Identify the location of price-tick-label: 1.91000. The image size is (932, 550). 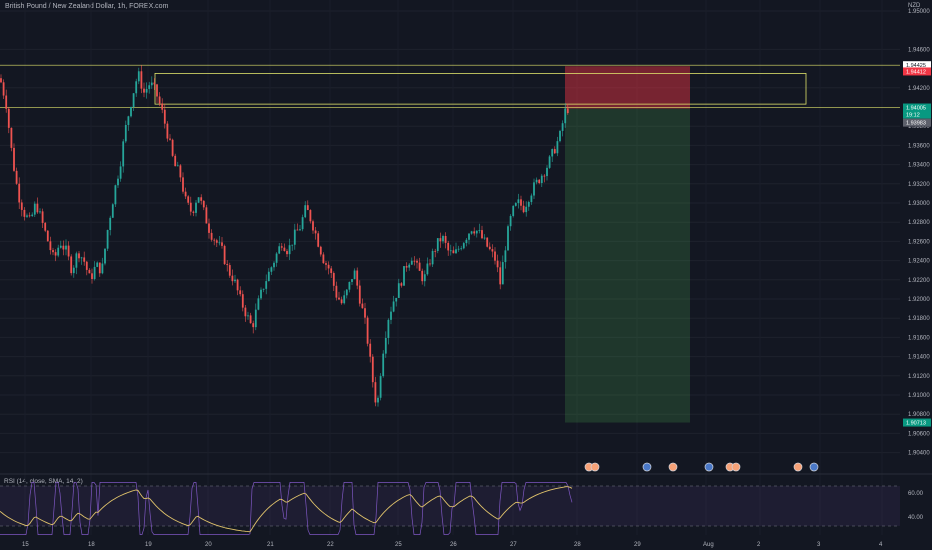
(919, 396).